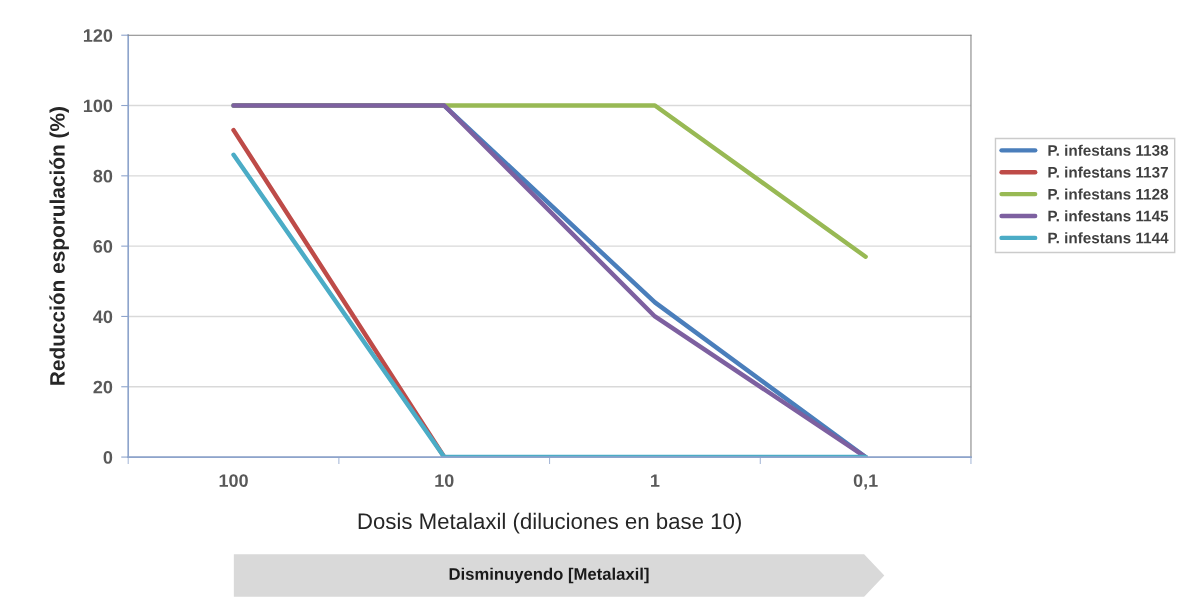 Image resolution: width=1187 pixels, height=607 pixels. I want to click on y-tick-label: 0, so click(108, 457).